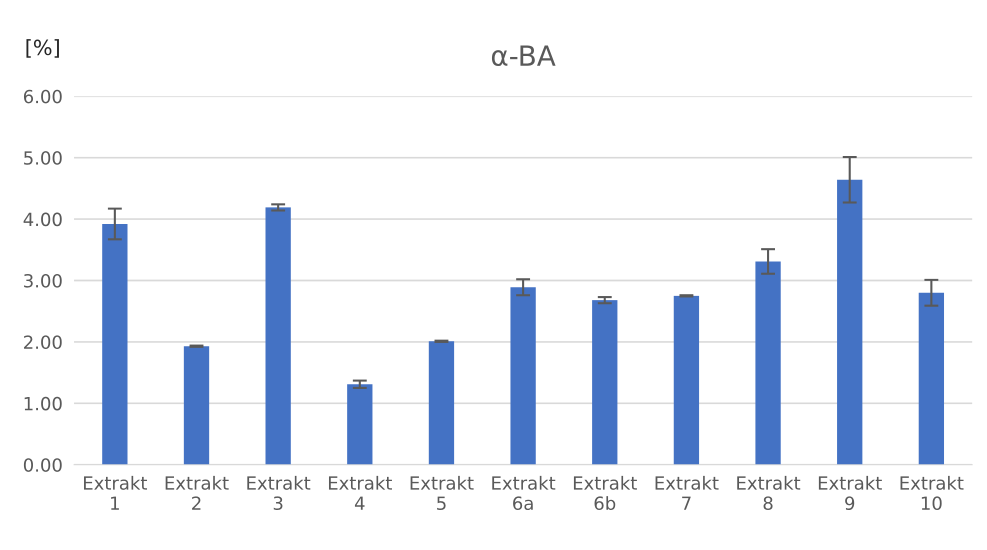 The image size is (987, 550). I want to click on y-axis-title: [%], so click(42, 48).